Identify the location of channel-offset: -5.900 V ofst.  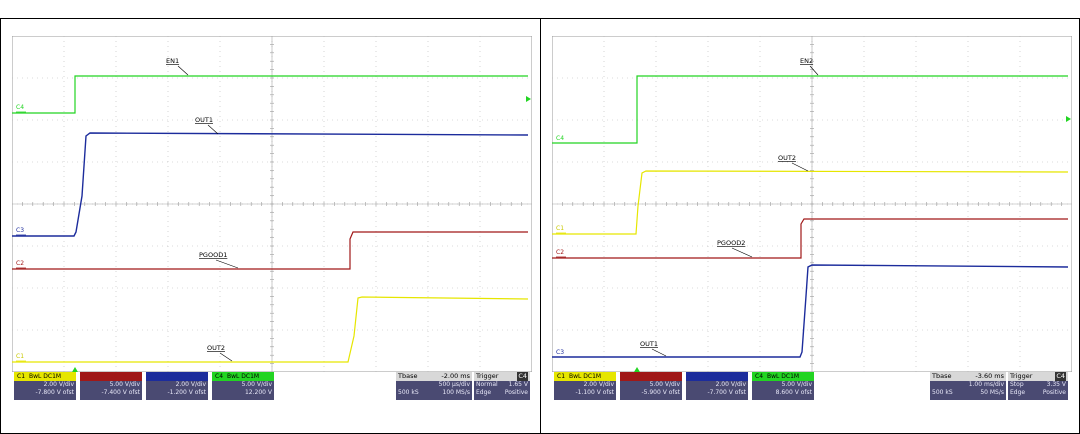
(660, 392).